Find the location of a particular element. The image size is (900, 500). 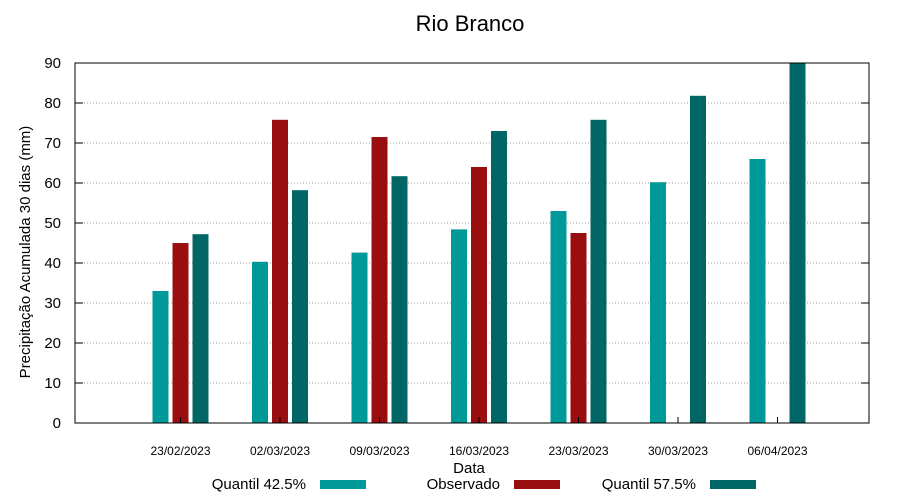

x-tick-label: 06/04/2023 is located at coordinates (777, 451).